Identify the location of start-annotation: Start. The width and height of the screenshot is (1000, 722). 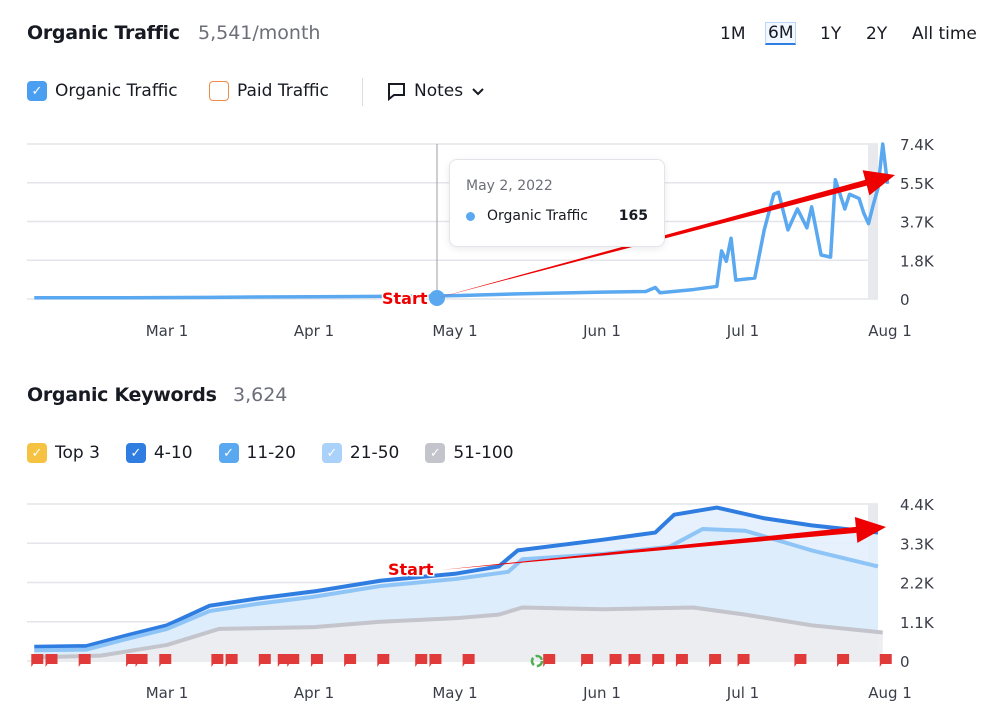
(411, 569).